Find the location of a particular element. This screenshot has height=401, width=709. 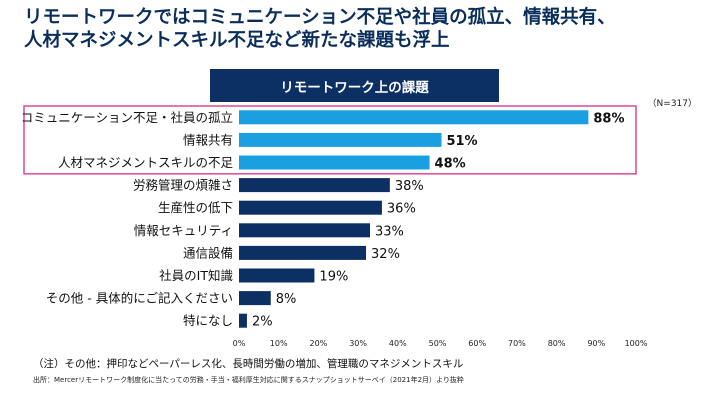

x-tick-label: 90% is located at coordinates (596, 343).